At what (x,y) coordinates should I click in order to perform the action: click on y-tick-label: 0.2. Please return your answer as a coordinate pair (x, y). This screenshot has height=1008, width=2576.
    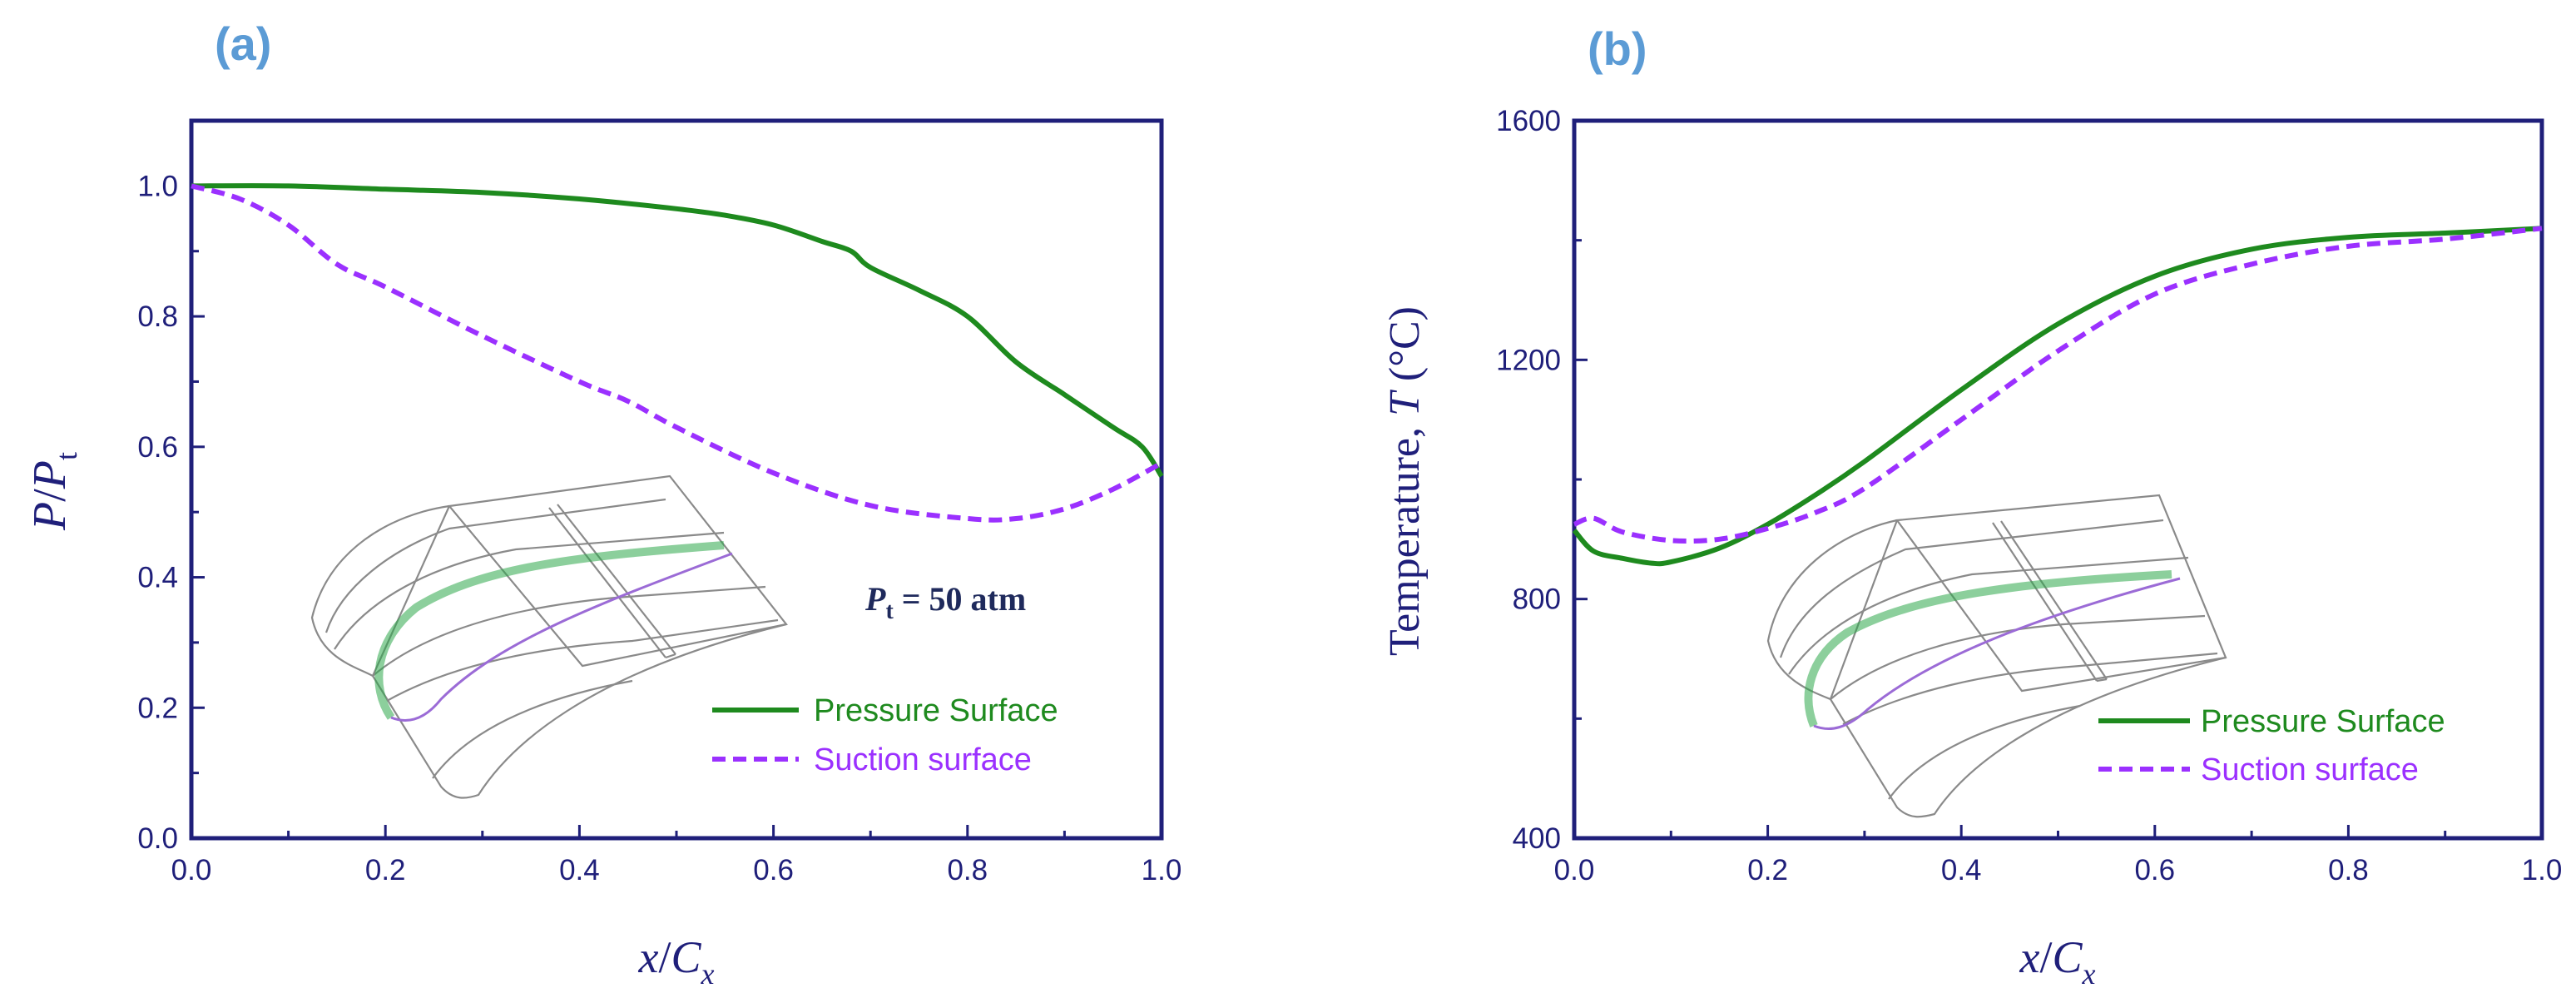
    Looking at the image, I should click on (158, 708).